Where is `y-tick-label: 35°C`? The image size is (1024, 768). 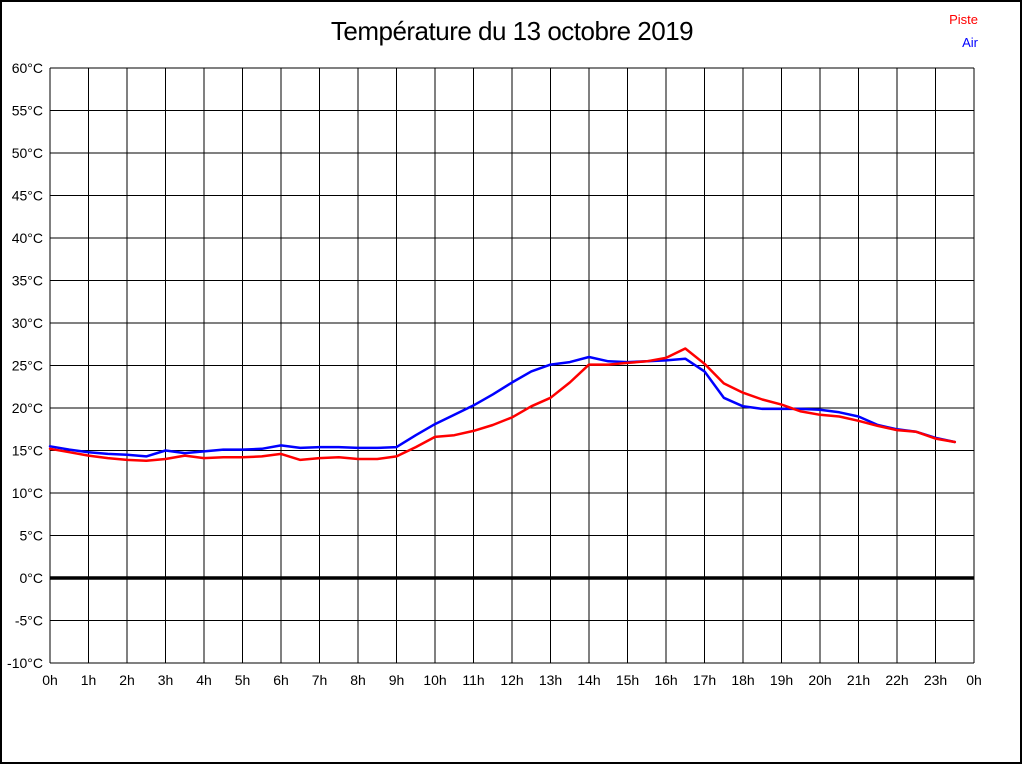
y-tick-label: 35°C is located at coordinates (27, 281).